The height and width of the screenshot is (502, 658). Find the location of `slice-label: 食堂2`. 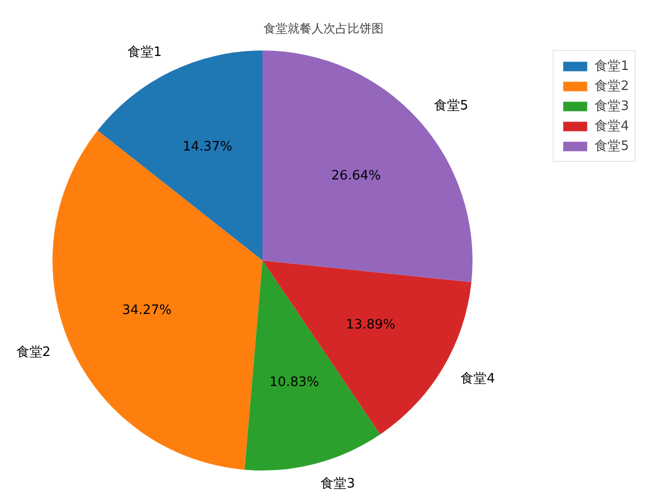

slice-label: 食堂2 is located at coordinates (33, 352).